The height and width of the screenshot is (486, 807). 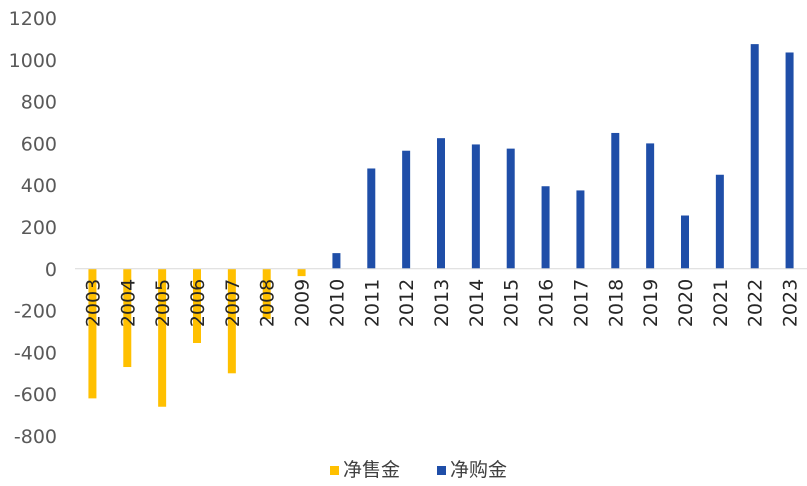 What do you see at coordinates (754, 156) in the screenshot?
I see `bar-net-purchase-2022` at bounding box center [754, 156].